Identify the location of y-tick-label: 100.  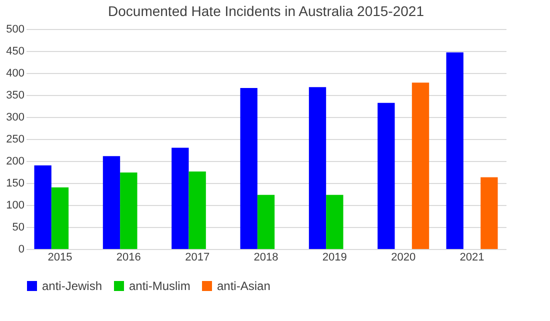
(15, 206).